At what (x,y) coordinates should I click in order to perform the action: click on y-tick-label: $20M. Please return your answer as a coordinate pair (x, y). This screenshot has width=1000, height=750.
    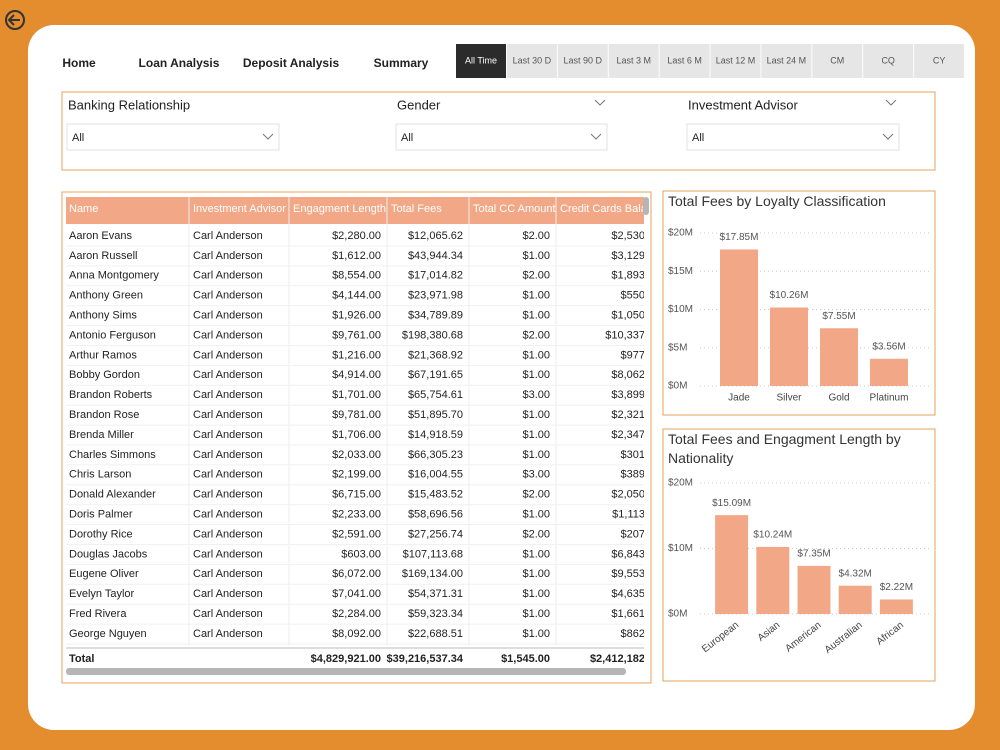
    Looking at the image, I should click on (680, 233).